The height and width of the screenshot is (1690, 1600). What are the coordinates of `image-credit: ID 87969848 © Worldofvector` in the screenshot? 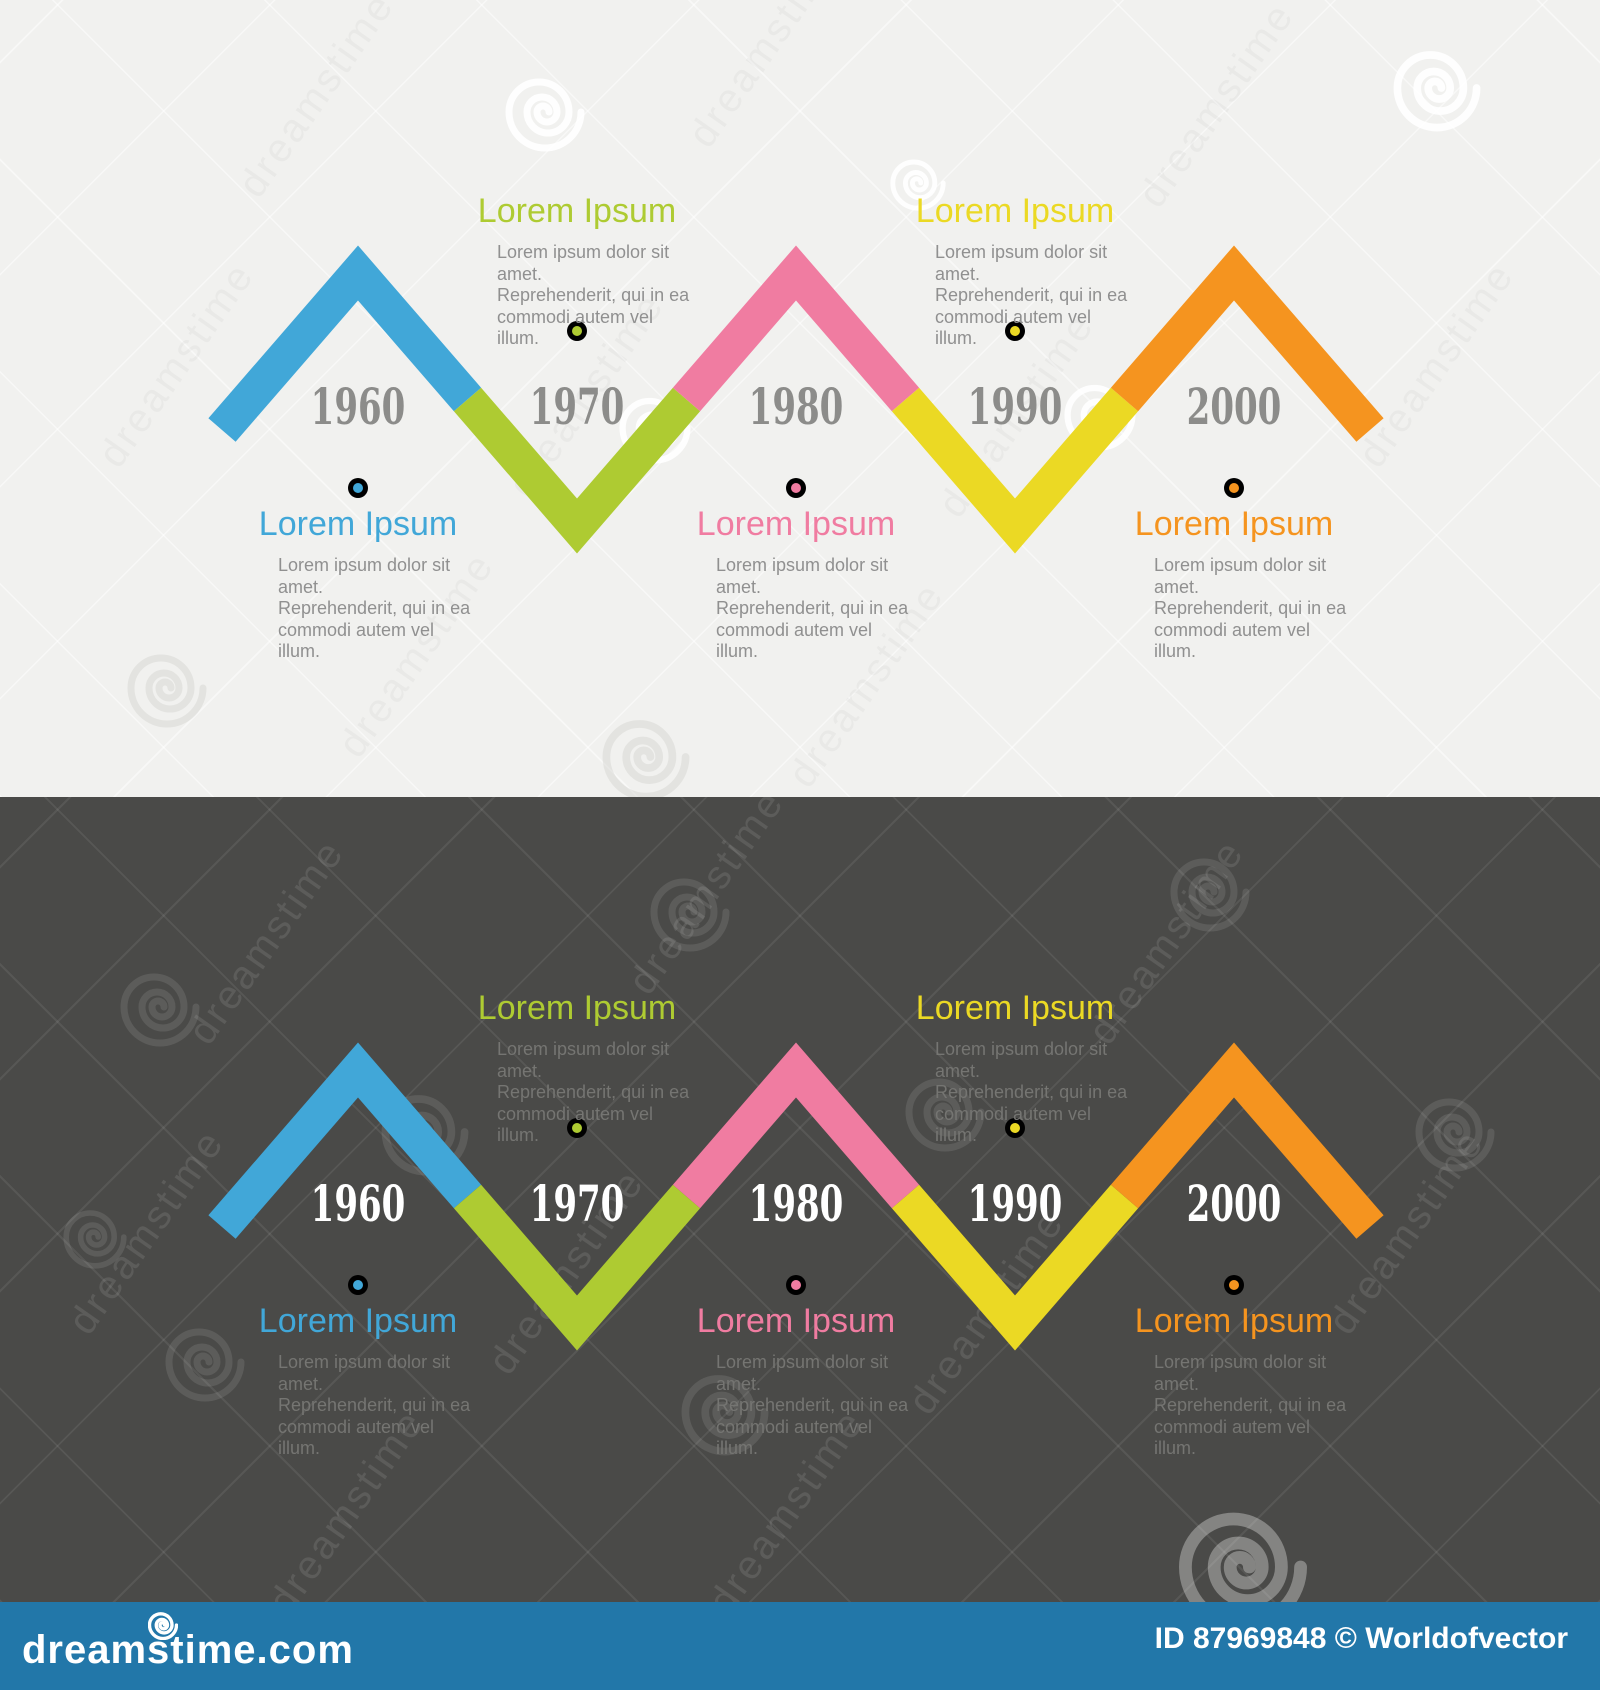 It's located at (1361, 1638).